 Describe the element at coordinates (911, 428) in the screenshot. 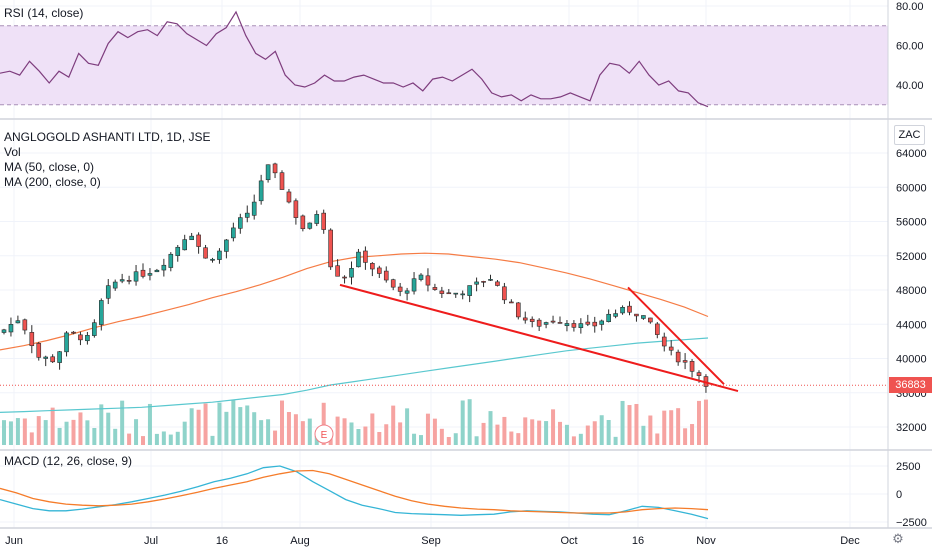

I see `price-tick-label: 32000` at that location.